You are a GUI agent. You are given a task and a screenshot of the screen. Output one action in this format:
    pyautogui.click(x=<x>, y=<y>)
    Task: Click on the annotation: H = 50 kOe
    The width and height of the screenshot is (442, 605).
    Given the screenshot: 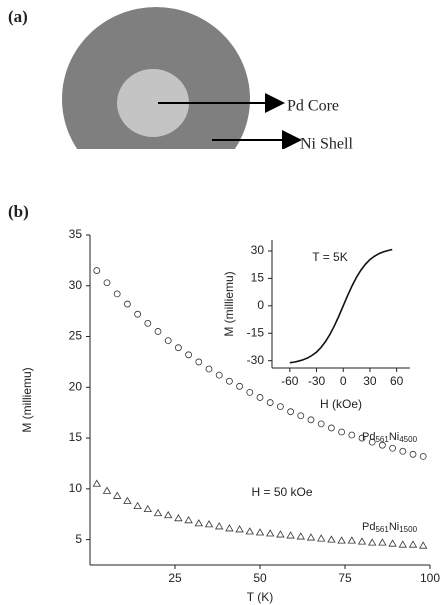 What is the action you would take?
    pyautogui.click(x=281, y=492)
    